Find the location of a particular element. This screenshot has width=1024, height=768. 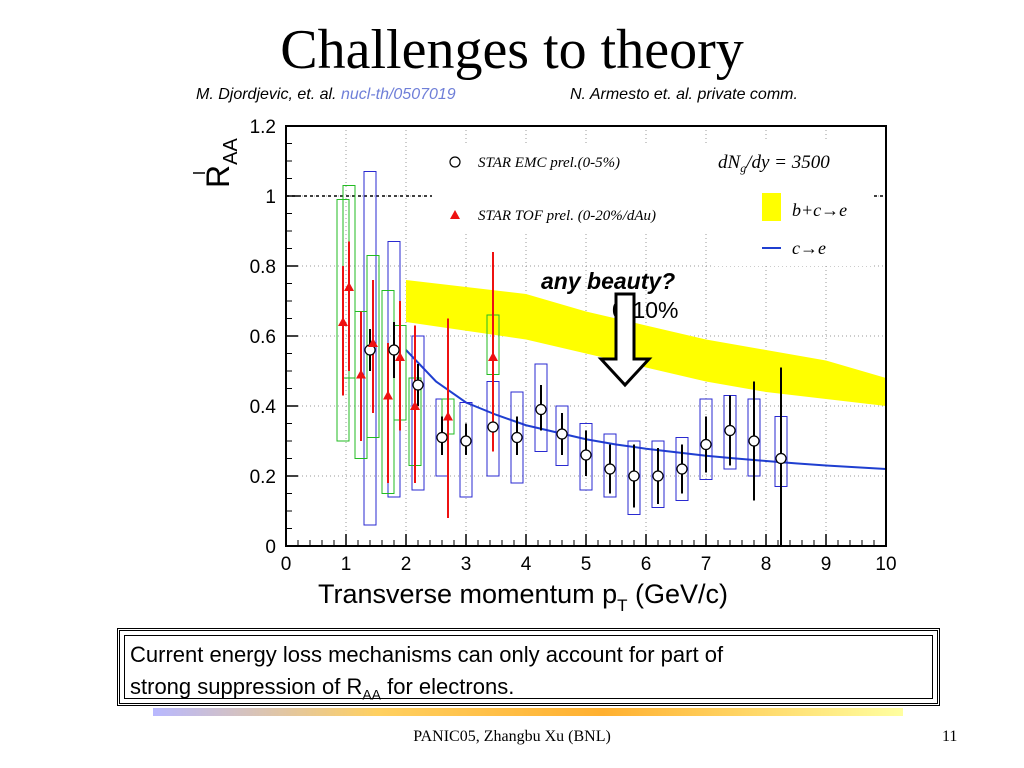

x-axis-label-sub: T is located at coordinates (622, 605).